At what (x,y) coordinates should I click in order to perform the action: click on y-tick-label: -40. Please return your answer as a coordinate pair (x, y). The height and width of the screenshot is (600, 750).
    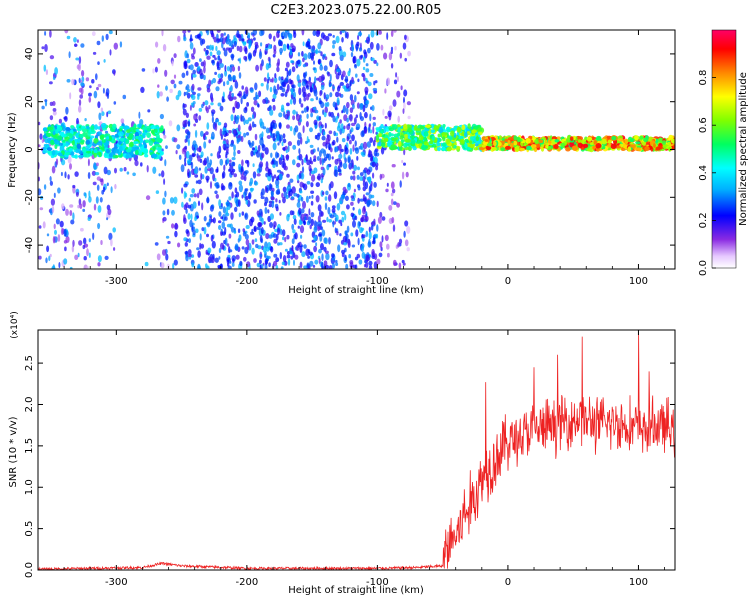
    Looking at the image, I should click on (29, 245).